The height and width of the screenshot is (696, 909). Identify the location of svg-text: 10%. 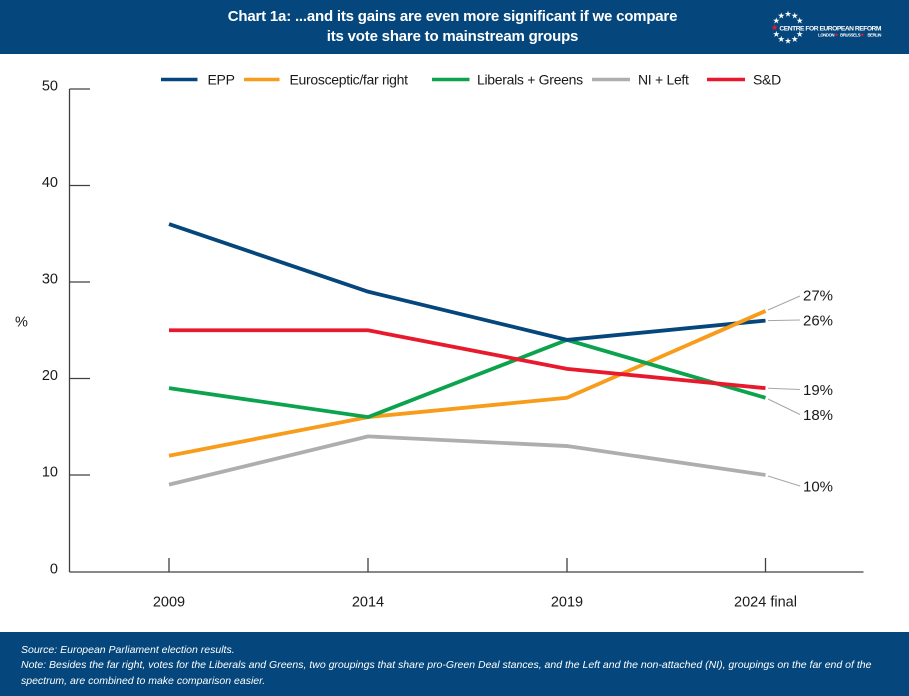
(818, 487).